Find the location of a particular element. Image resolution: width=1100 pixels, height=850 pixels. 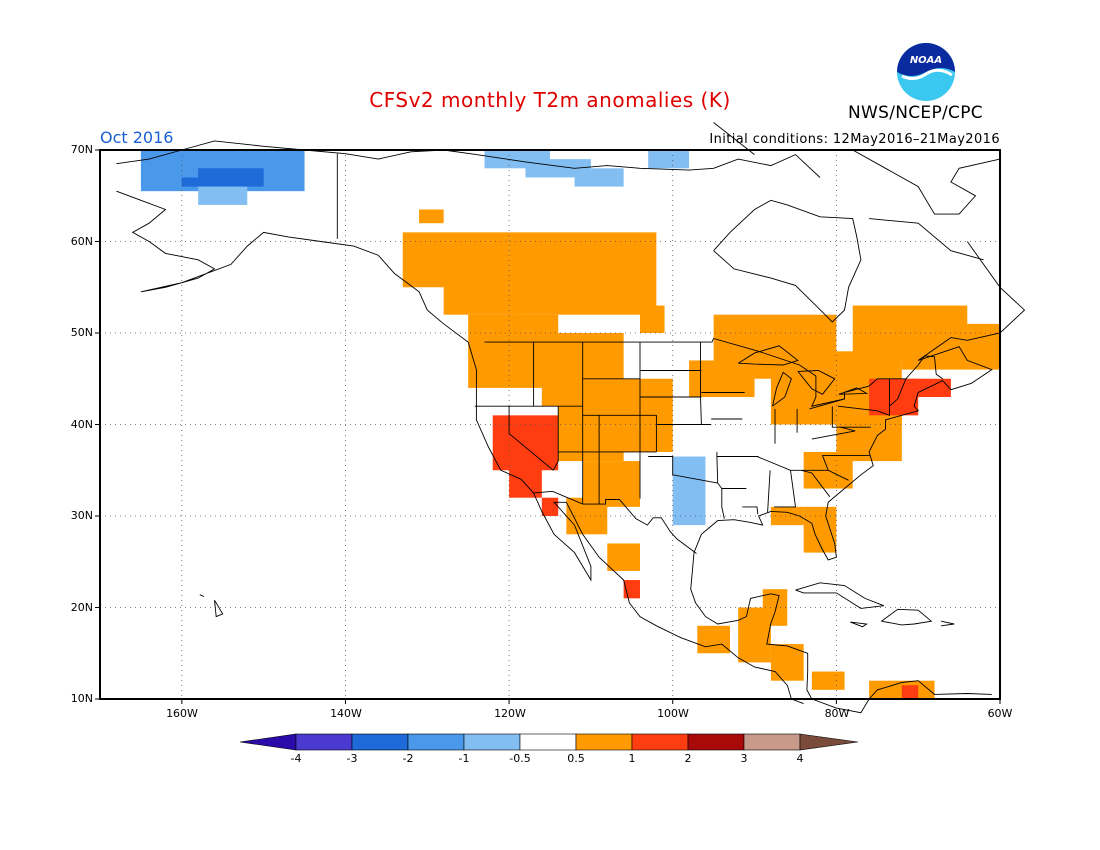

chart-title: CFSv2 monthly T2m anomalies (K) is located at coordinates (550, 100).